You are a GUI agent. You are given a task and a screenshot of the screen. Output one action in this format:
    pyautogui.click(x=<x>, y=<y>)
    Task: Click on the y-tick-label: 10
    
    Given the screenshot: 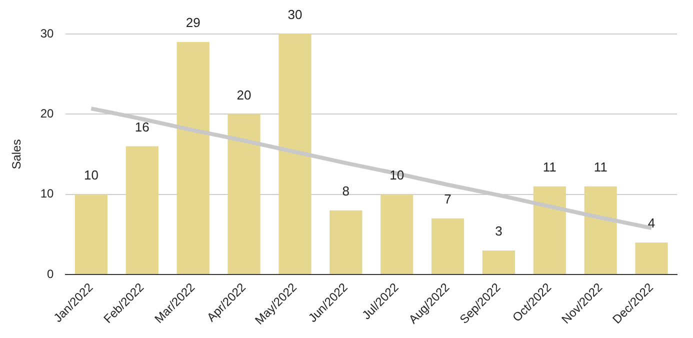 What is the action you would take?
    pyautogui.click(x=47, y=193)
    